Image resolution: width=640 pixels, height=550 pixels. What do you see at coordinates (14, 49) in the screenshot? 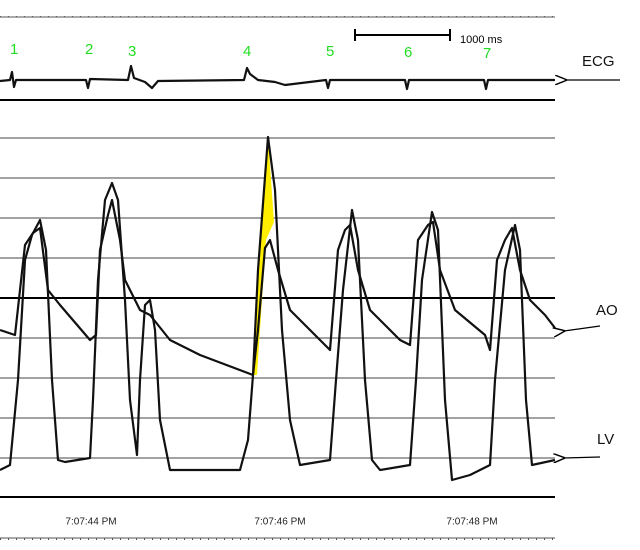
I see `beat-label: 1` at bounding box center [14, 49].